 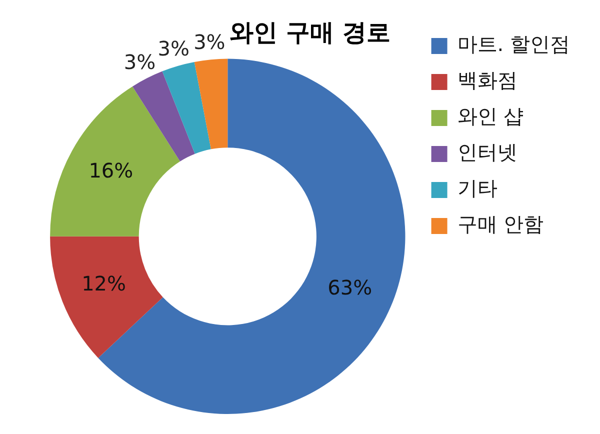 What do you see at coordinates (513, 44) in the screenshot?
I see `legend-label: 마트. 할인점` at bounding box center [513, 44].